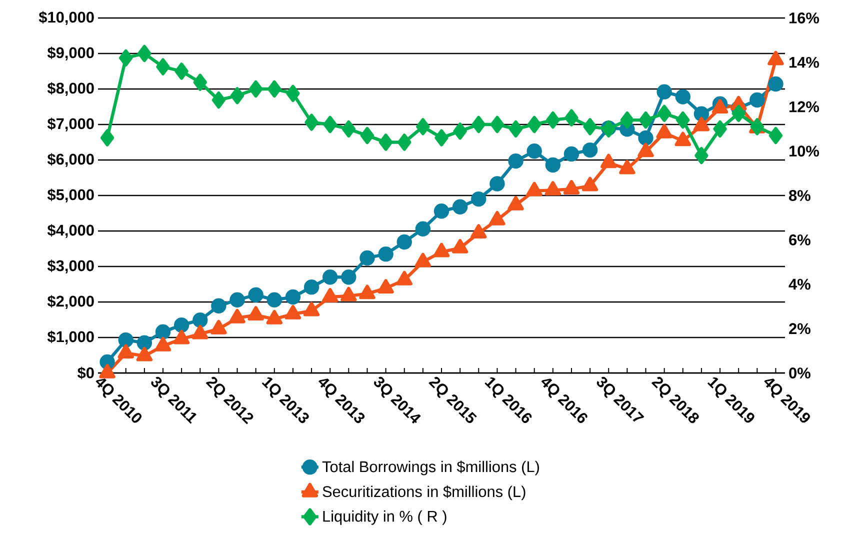 This screenshot has width=851, height=545. I want to click on y2-tick-label: 0%, so click(799, 373).